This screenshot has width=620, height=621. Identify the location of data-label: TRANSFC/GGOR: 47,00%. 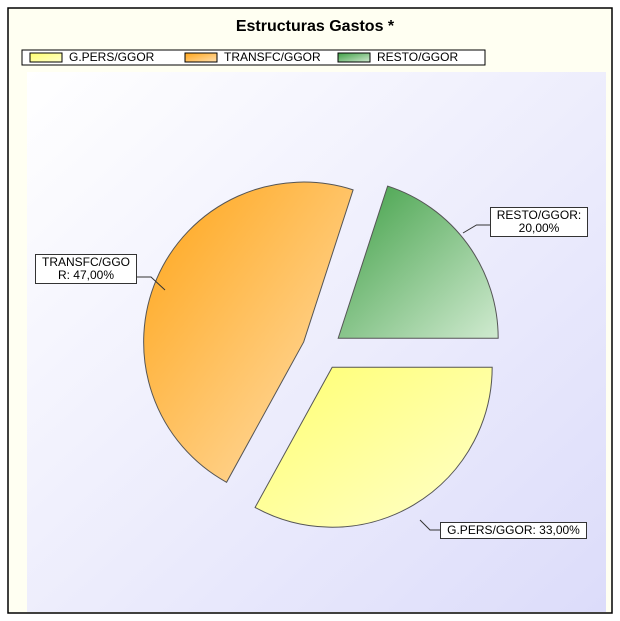
(86, 269).